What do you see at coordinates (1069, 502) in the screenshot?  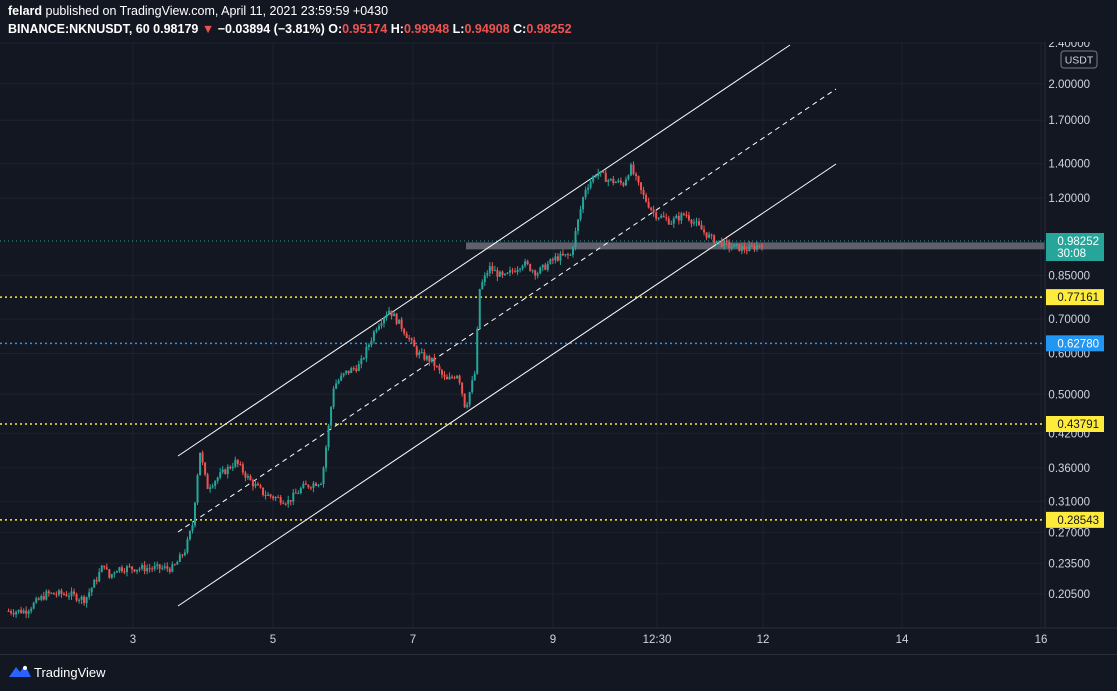 I see `price-tick-label: 0.31000` at bounding box center [1069, 502].